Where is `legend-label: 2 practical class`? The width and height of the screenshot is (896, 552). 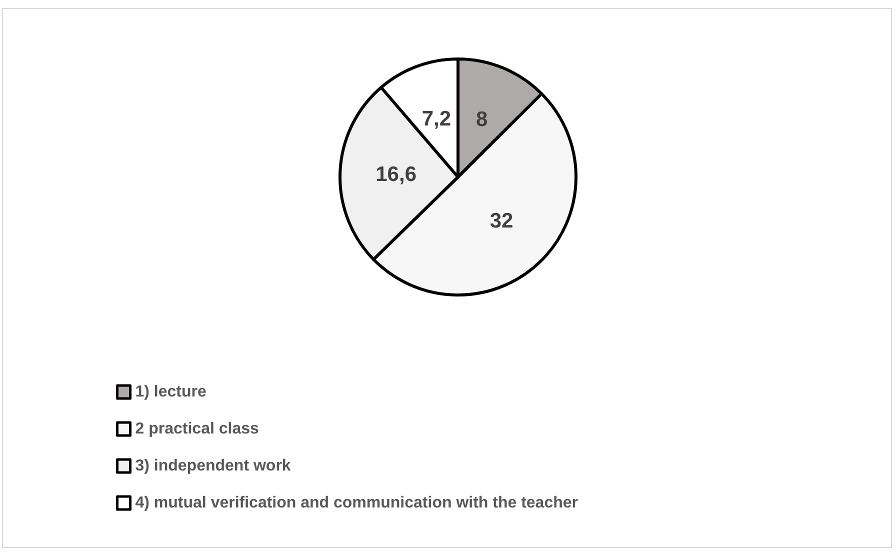 legend-label: 2 practical class is located at coordinates (197, 429).